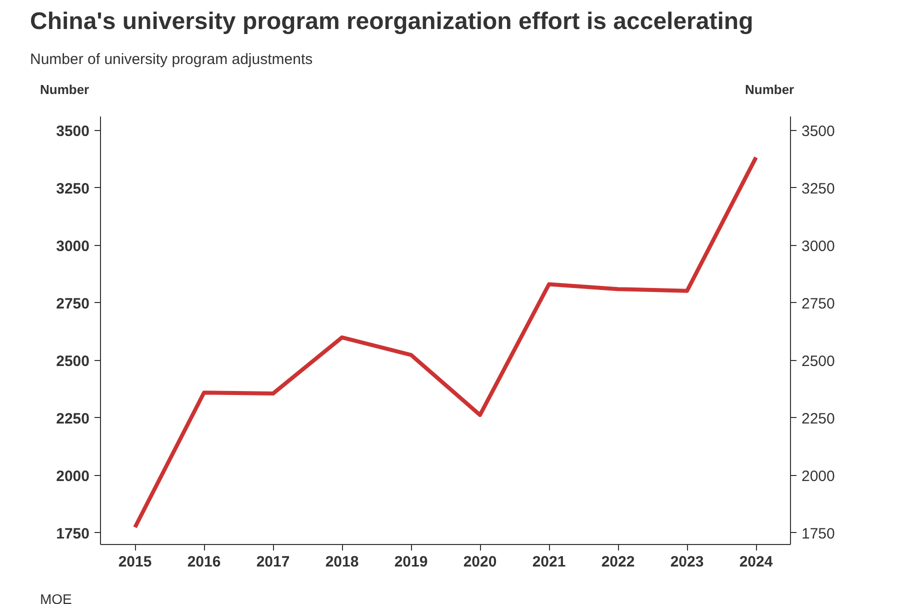 This screenshot has height=604, width=900. I want to click on y2-axis-title: Number, so click(769, 89).